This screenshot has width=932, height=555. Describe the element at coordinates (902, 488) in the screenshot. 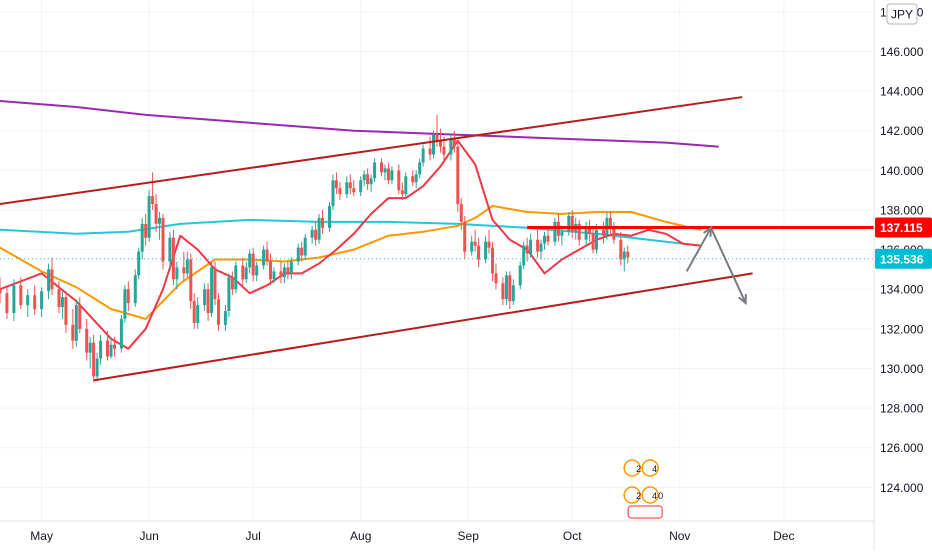

I see `y-tick-label: 124.000` at that location.